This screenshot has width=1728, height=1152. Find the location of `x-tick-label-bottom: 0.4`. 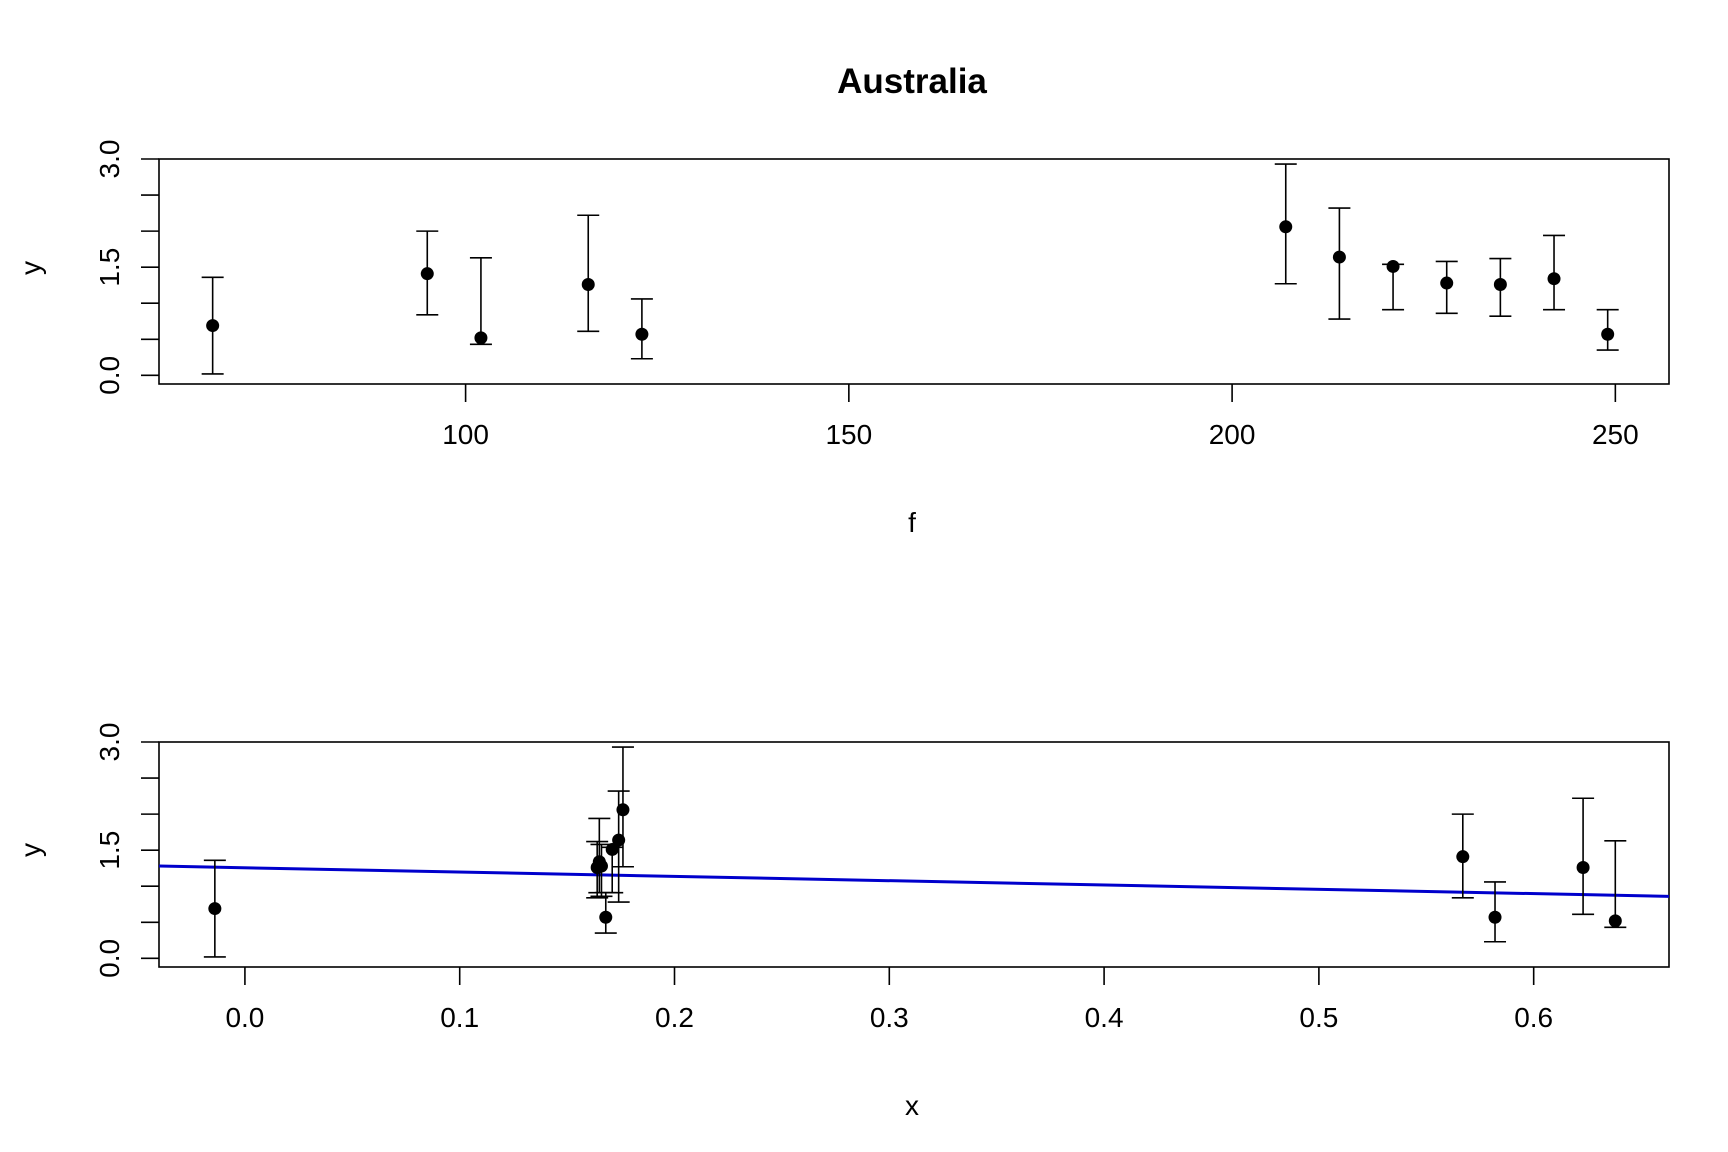

x-tick-label-bottom: 0.4 is located at coordinates (1104, 1017).